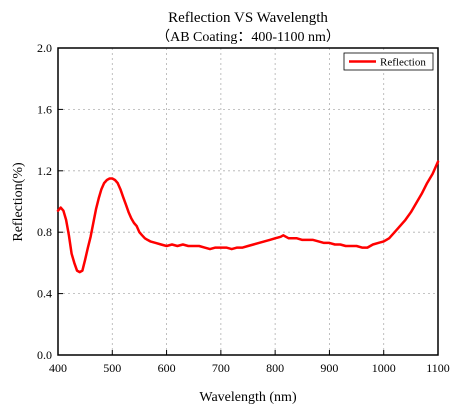  What do you see at coordinates (44, 294) in the screenshot?
I see `y-tick-label: 0.4` at bounding box center [44, 294].